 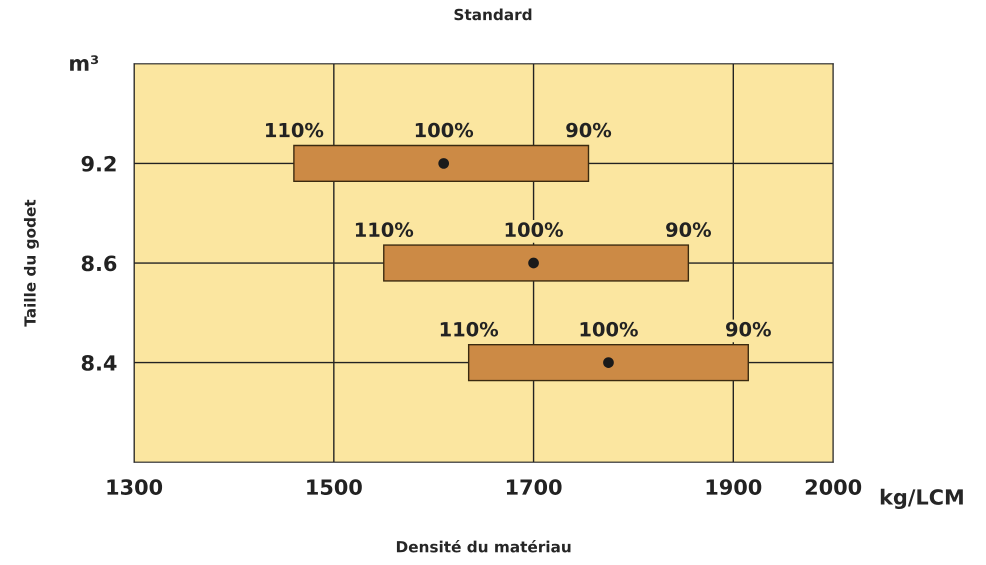 What do you see at coordinates (84, 63) in the screenshot?
I see `text: m³` at bounding box center [84, 63].